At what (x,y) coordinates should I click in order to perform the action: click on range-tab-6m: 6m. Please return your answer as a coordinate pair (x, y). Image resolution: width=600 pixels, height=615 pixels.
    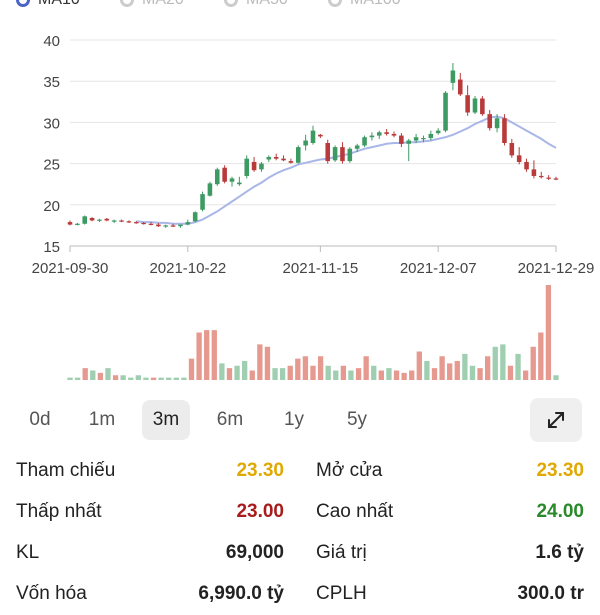
    Looking at the image, I should click on (230, 419).